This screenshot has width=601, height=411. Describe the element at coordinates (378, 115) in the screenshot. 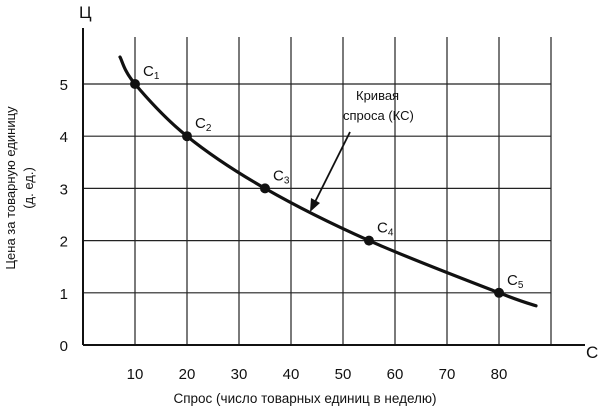

I see `annotation-line2: спроса (КС)` at that location.